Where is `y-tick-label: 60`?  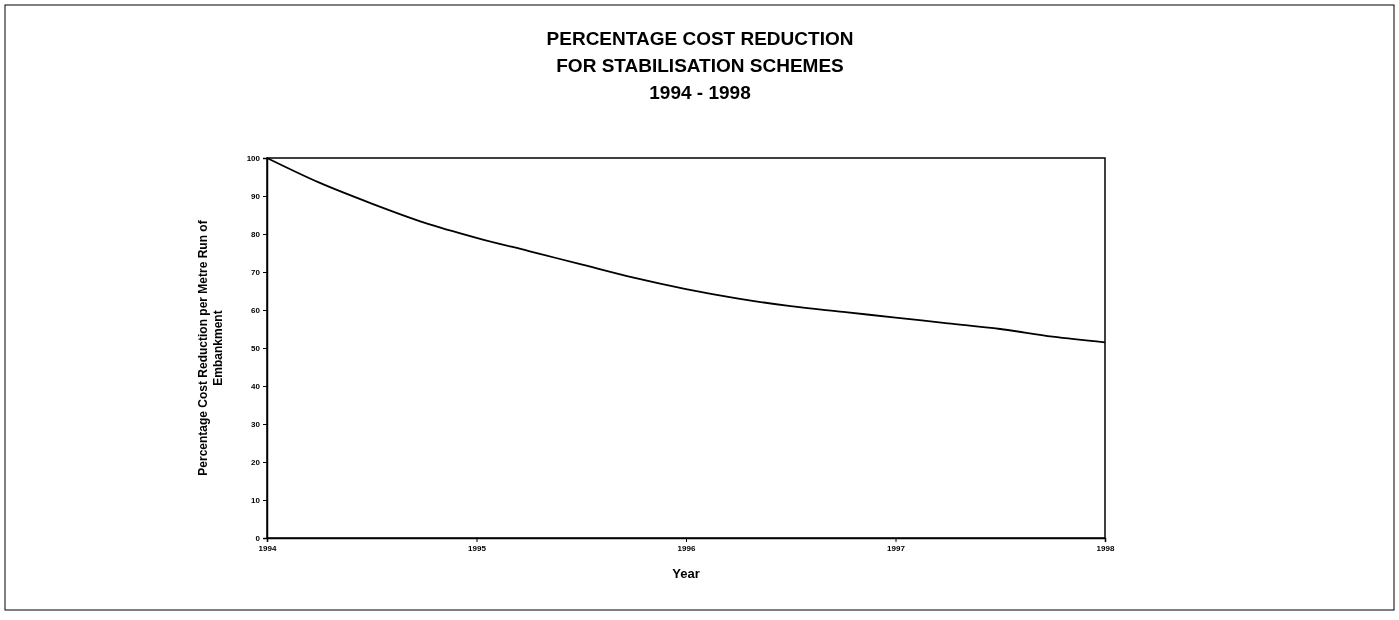
y-tick-label: 60 is located at coordinates (256, 311).